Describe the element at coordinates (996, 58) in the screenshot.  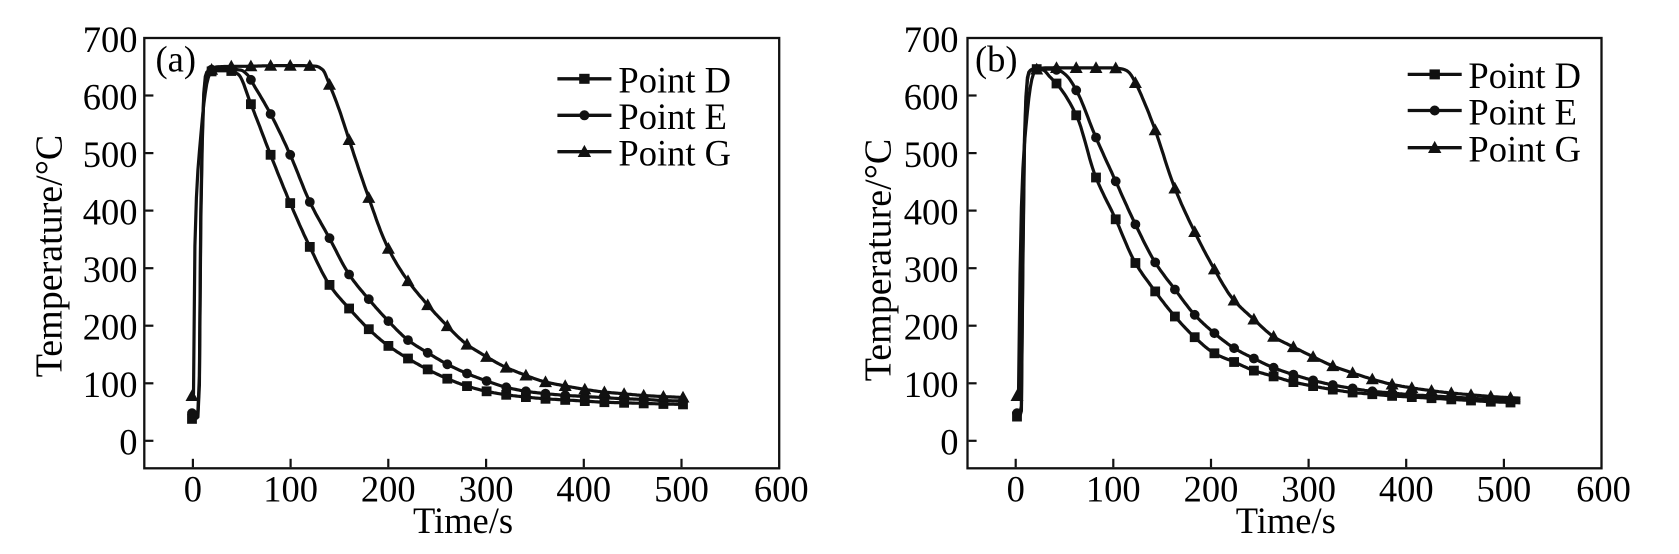
I see `svg-text: (b)` at that location.